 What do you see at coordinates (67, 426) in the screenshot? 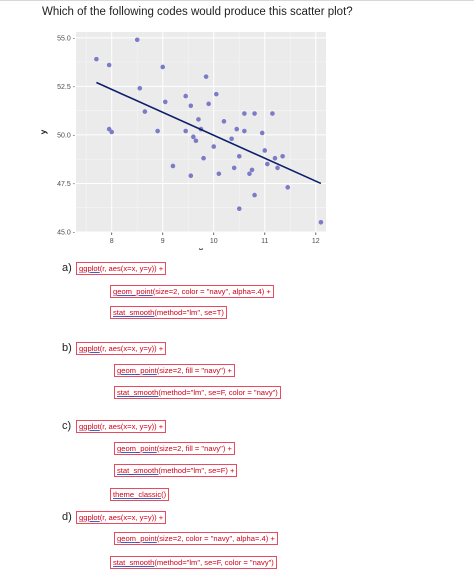
I see `option-letter: c)` at bounding box center [67, 426].